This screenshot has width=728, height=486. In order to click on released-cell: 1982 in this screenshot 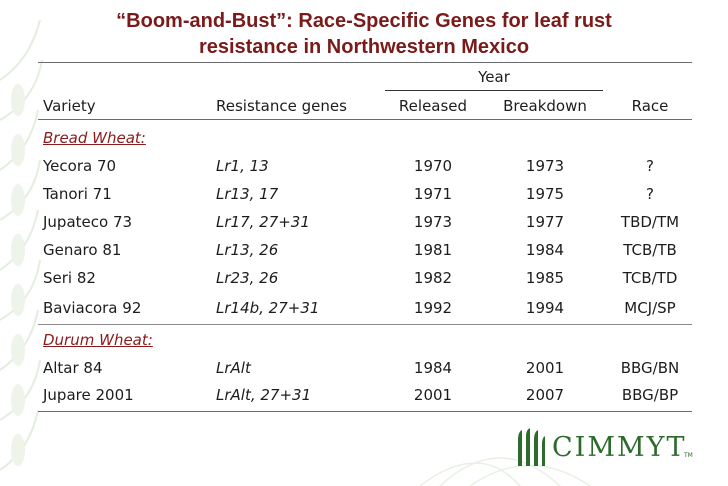, I will do `click(433, 278)`.